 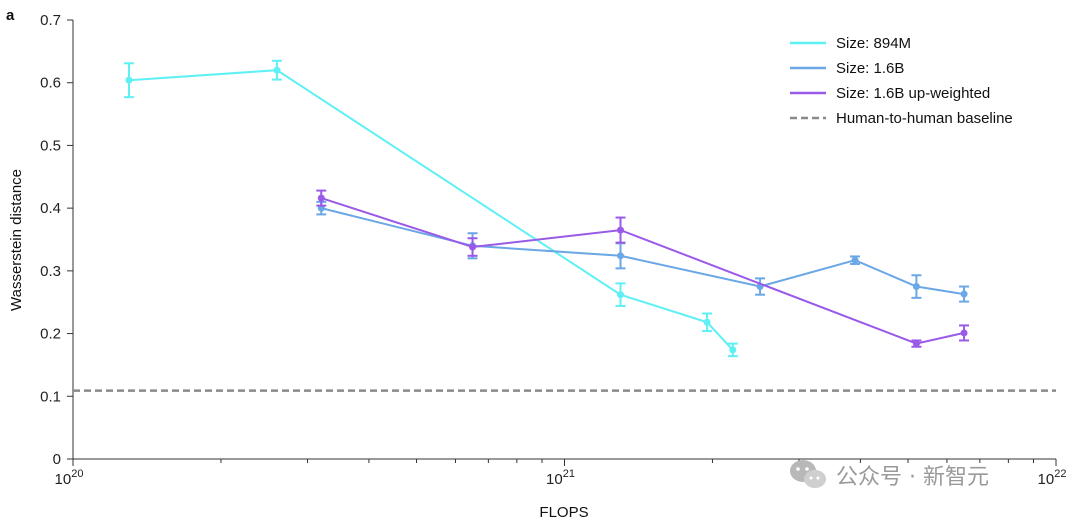 I want to click on y-tick-label: 0.2, so click(x=50, y=334).